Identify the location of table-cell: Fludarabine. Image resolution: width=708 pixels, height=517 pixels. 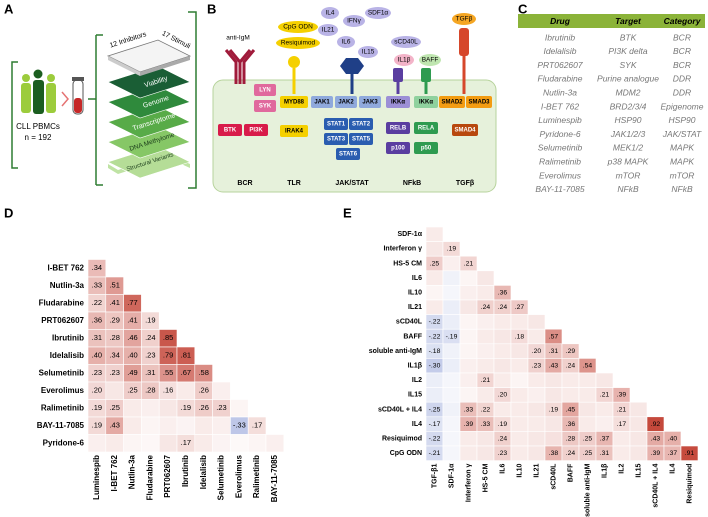
(560, 79).